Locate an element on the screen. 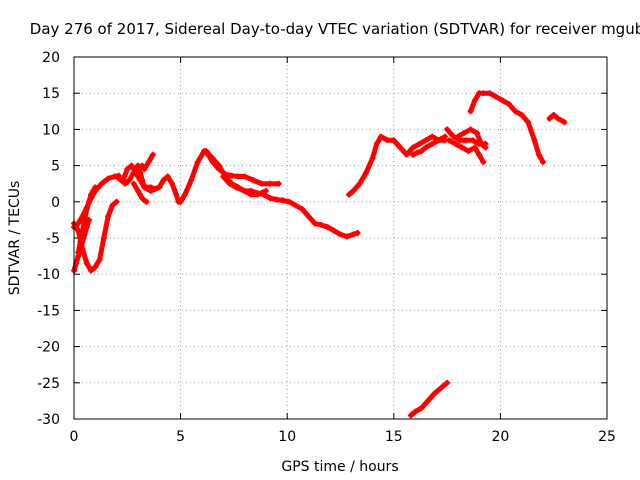 This screenshot has width=640, height=480. y-tick-label: 10 is located at coordinates (51, 130).